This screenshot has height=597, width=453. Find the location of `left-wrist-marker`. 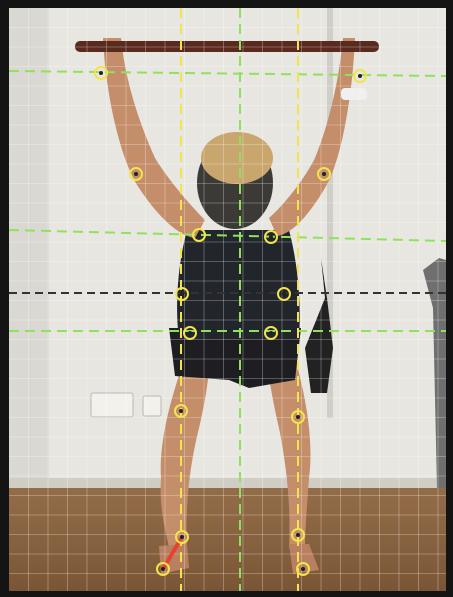

left-wrist-marker is located at coordinates (101, 73).